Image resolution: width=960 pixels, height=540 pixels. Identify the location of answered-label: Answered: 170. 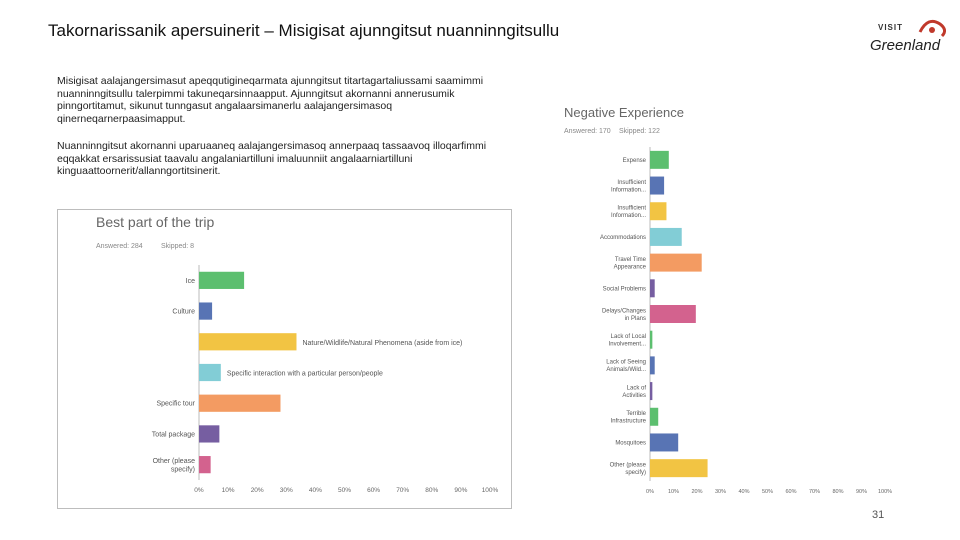
(587, 131).